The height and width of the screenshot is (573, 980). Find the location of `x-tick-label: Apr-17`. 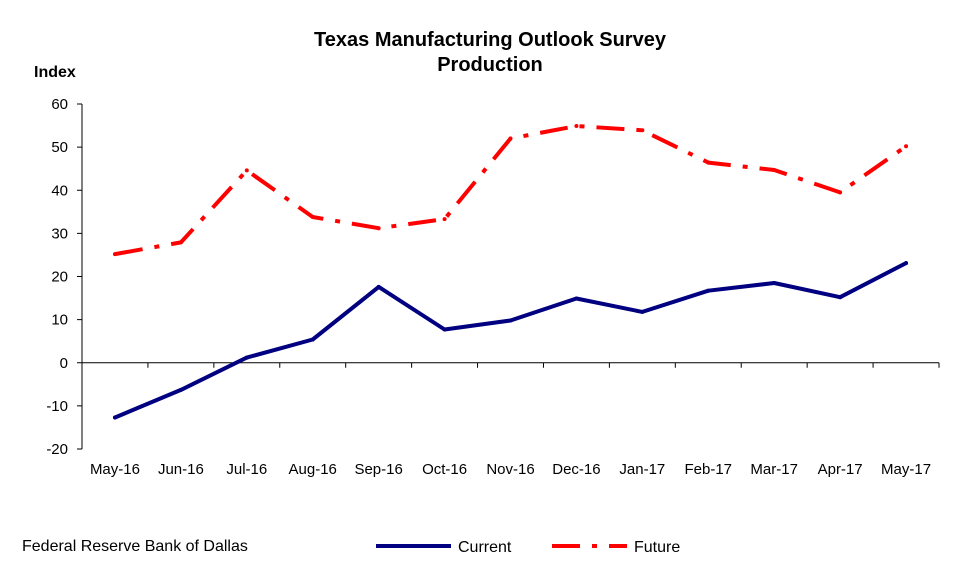

x-tick-label: Apr-17 is located at coordinates (840, 469).